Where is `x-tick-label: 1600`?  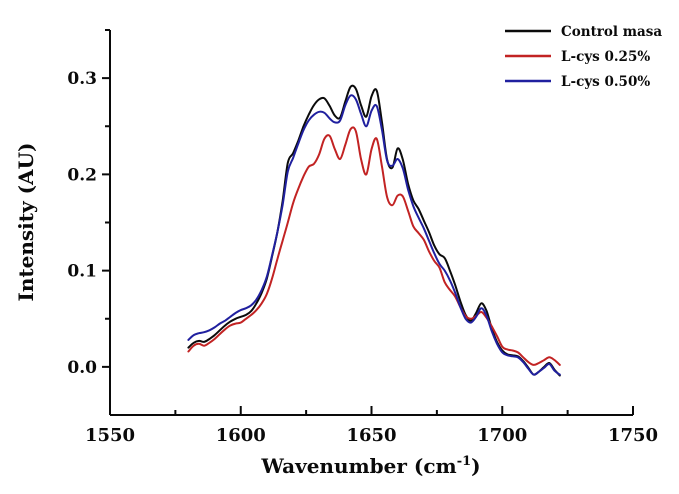
x-tick-label: 1600 is located at coordinates (241, 435).